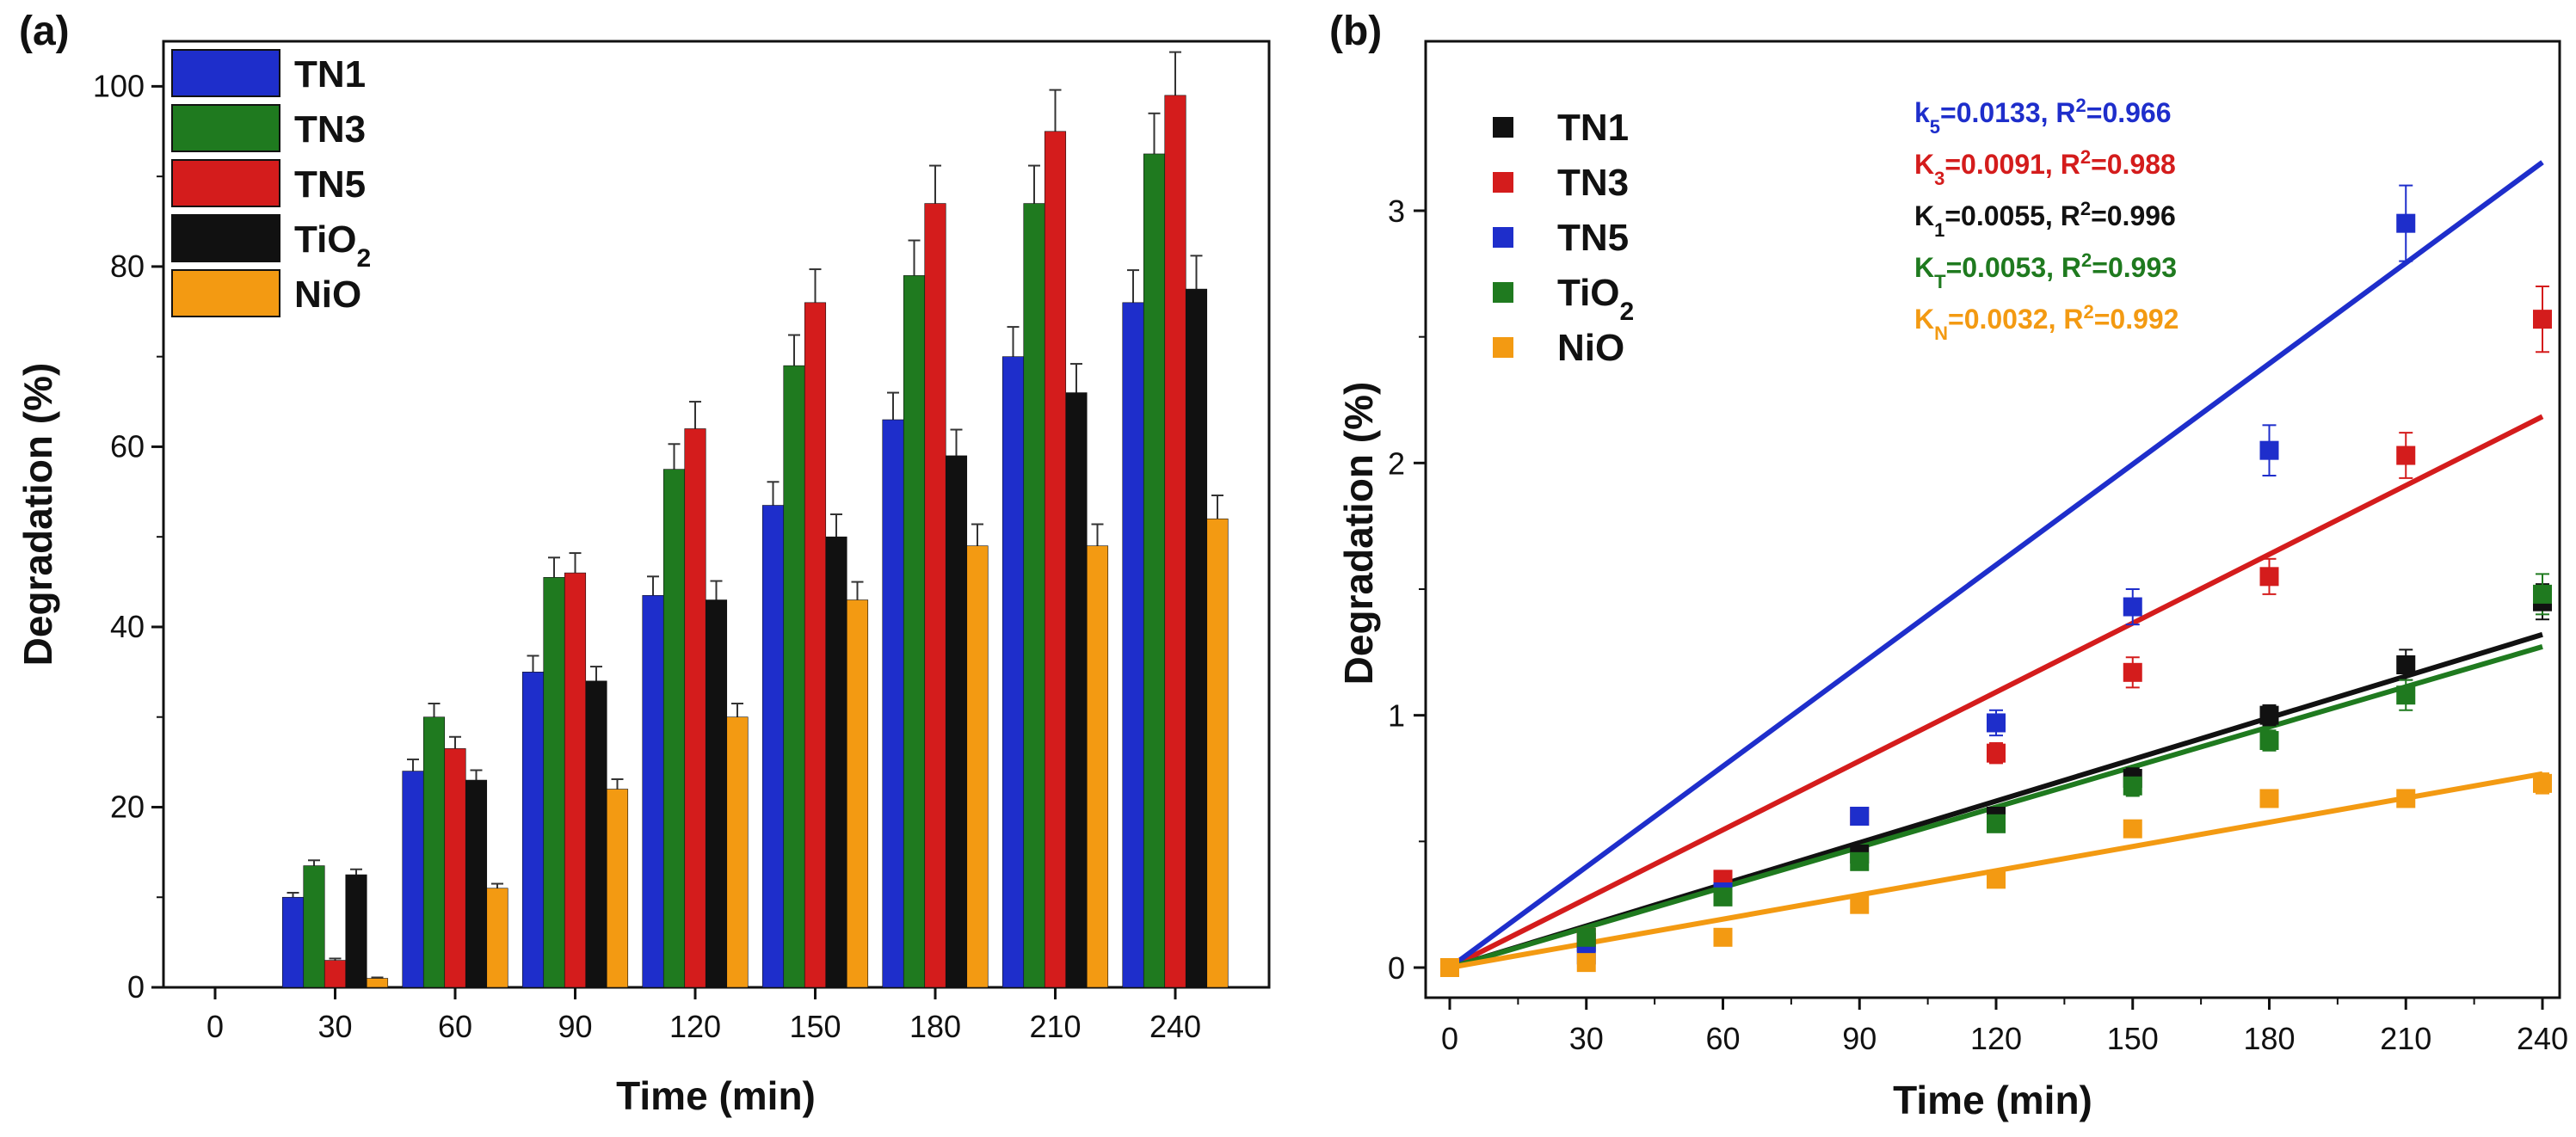 The image size is (2576, 1137). Describe the element at coordinates (1449, 1038) in the screenshot. I see `b-x-tick-label: 0` at that location.